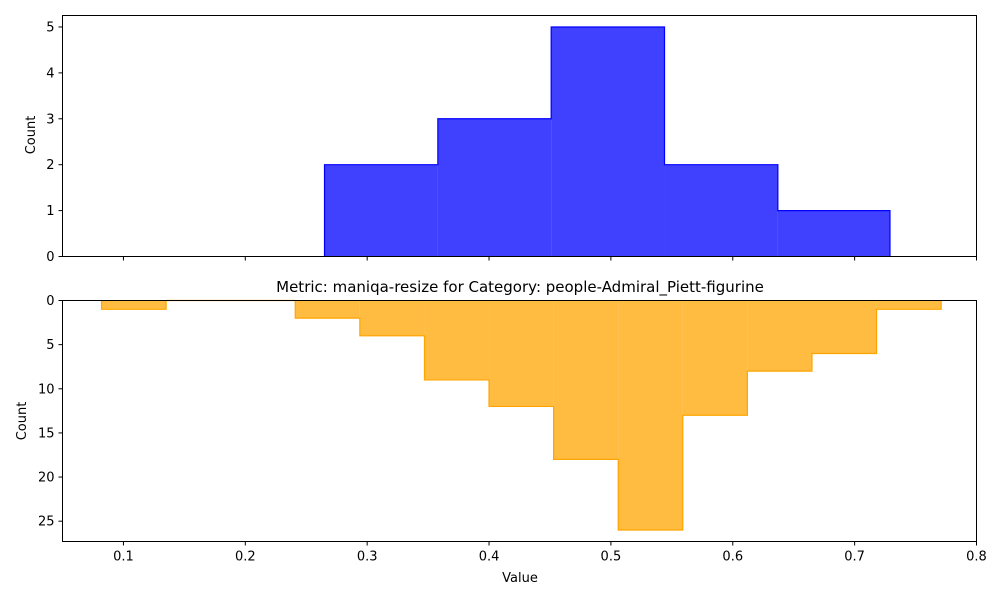  What do you see at coordinates (22, 421) in the screenshot?
I see `bottom-y-axis-label: Count` at bounding box center [22, 421].